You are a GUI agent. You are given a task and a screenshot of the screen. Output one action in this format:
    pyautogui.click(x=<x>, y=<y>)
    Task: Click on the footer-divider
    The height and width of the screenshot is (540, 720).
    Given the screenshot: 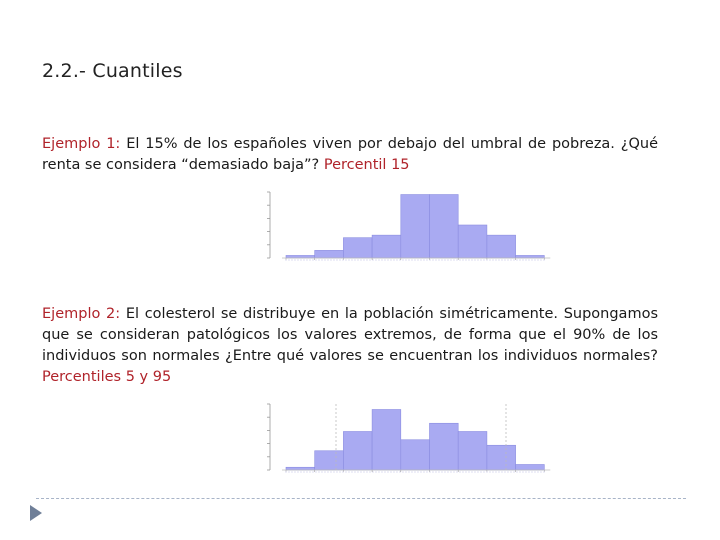 What is the action you would take?
    pyautogui.click(x=361, y=498)
    